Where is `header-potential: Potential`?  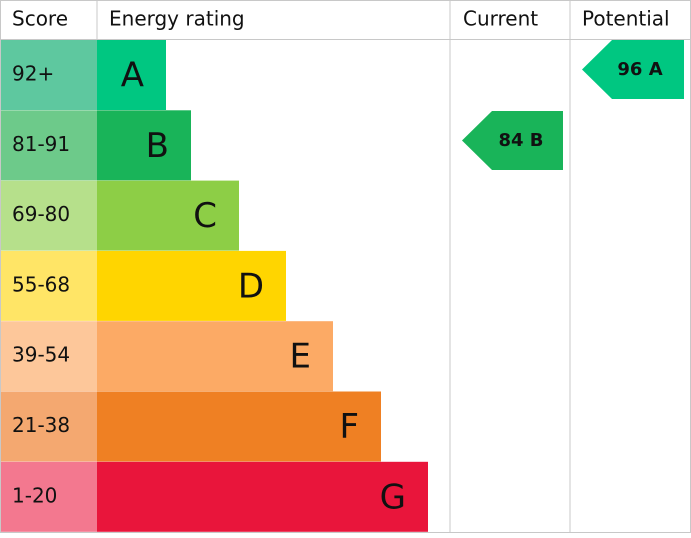
header-potential: Potential is located at coordinates (626, 19).